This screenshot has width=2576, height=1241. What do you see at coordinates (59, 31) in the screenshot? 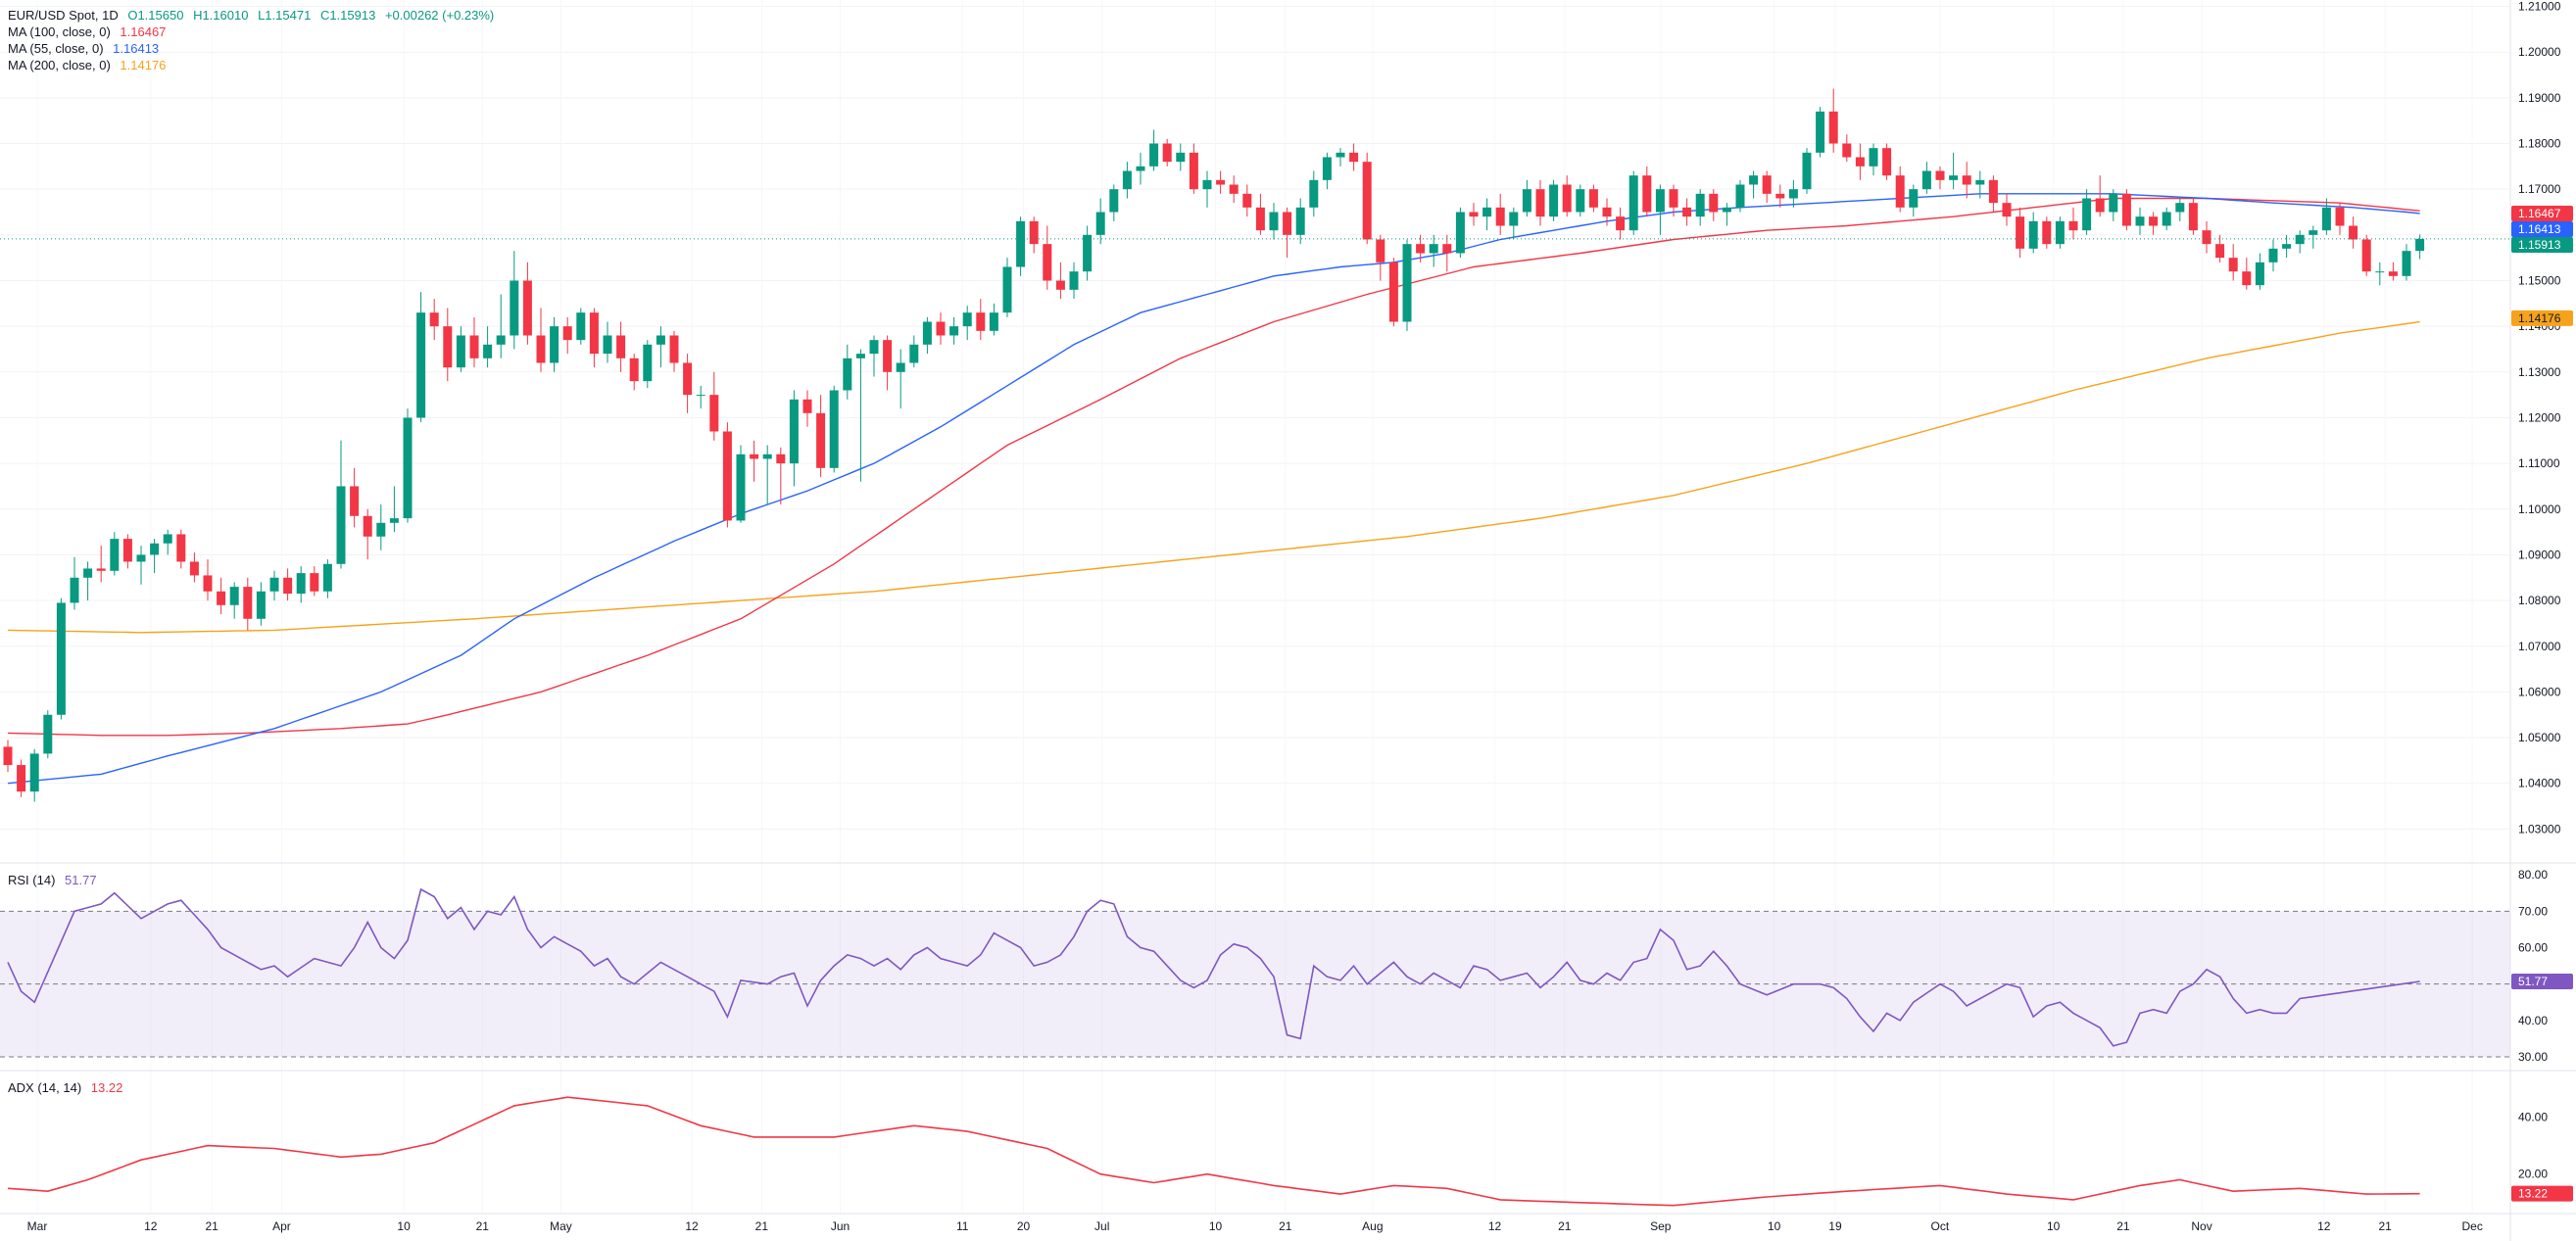
I see `ma100-label: MA (100, close, 0)` at bounding box center [59, 31].